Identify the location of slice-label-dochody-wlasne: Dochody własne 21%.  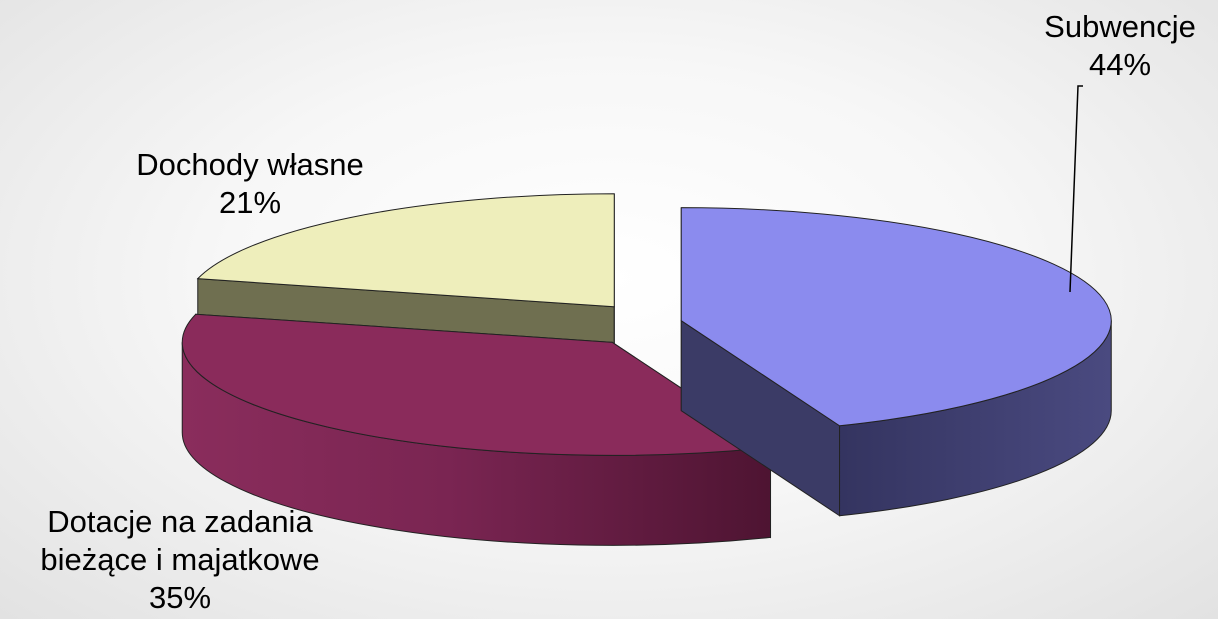
(250, 184).